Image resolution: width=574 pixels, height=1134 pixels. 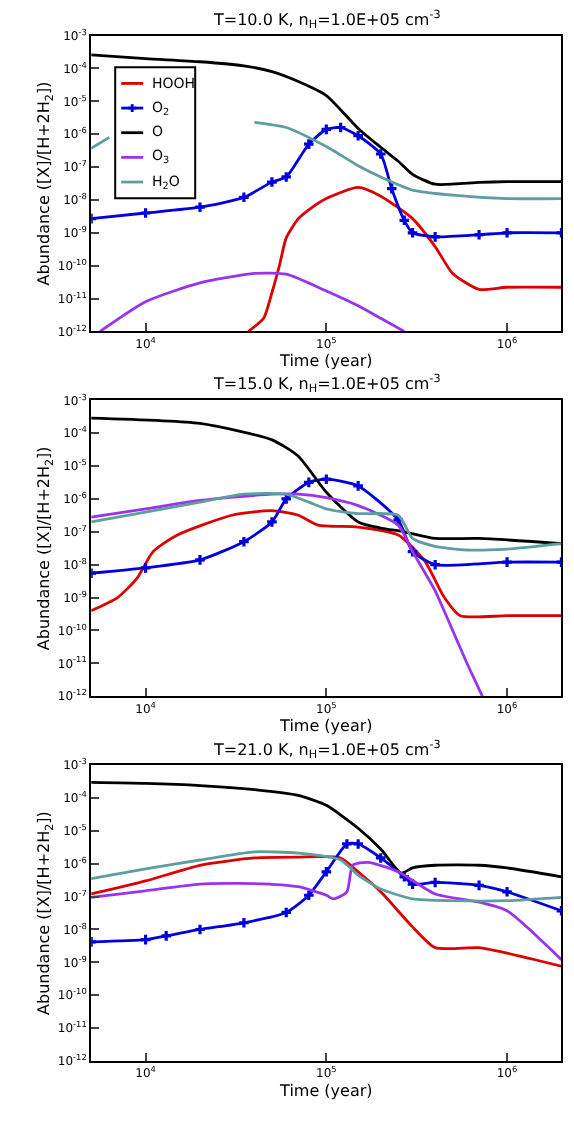 I want to click on chart-title: T=10.0 K, n$_{H}$=1.0E+05 cm$^{-3}$, so click(x=327, y=20).